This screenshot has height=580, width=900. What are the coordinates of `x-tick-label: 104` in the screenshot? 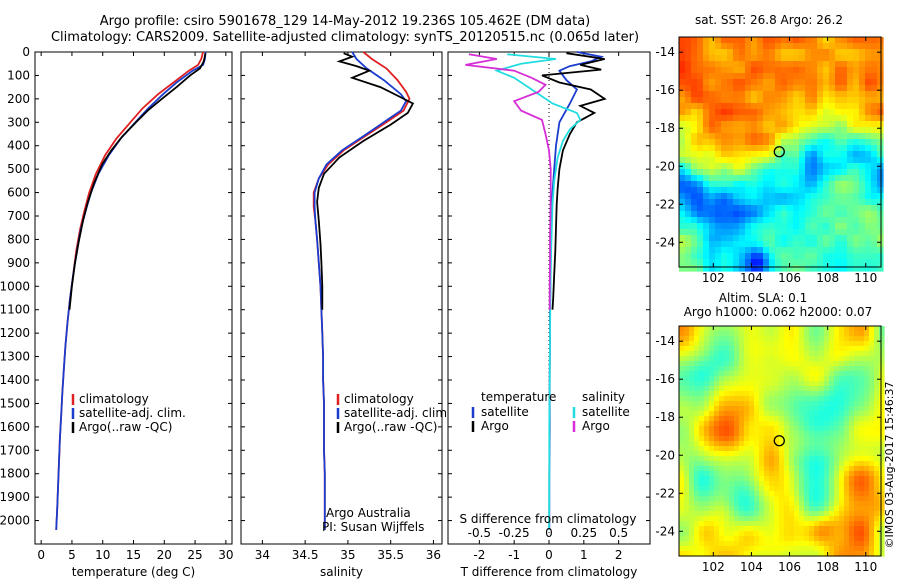 It's located at (751, 278).